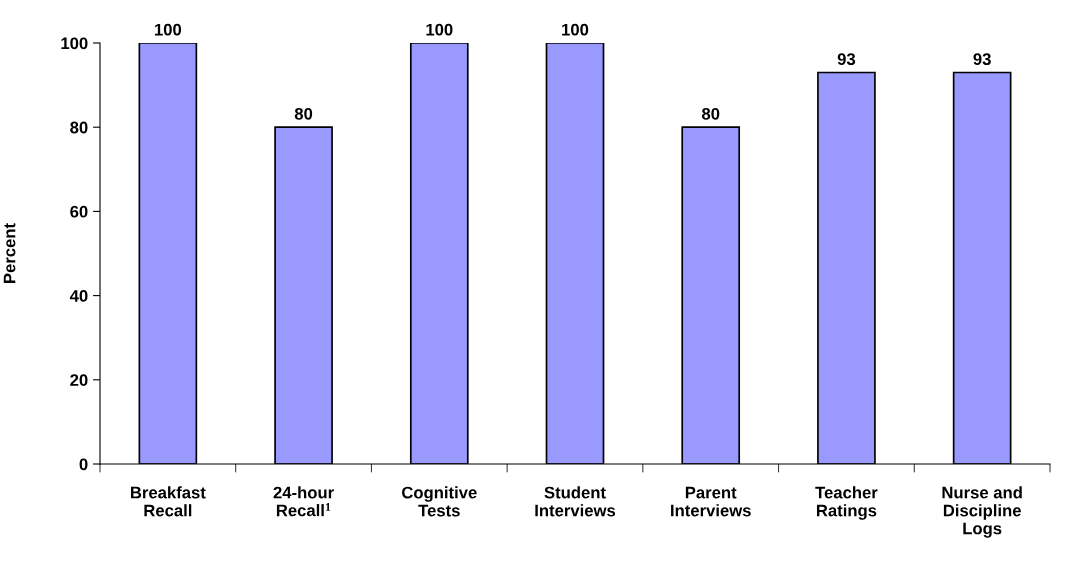 The width and height of the screenshot is (1065, 566). I want to click on x-tick-label: Parent Interviews, so click(711, 501).